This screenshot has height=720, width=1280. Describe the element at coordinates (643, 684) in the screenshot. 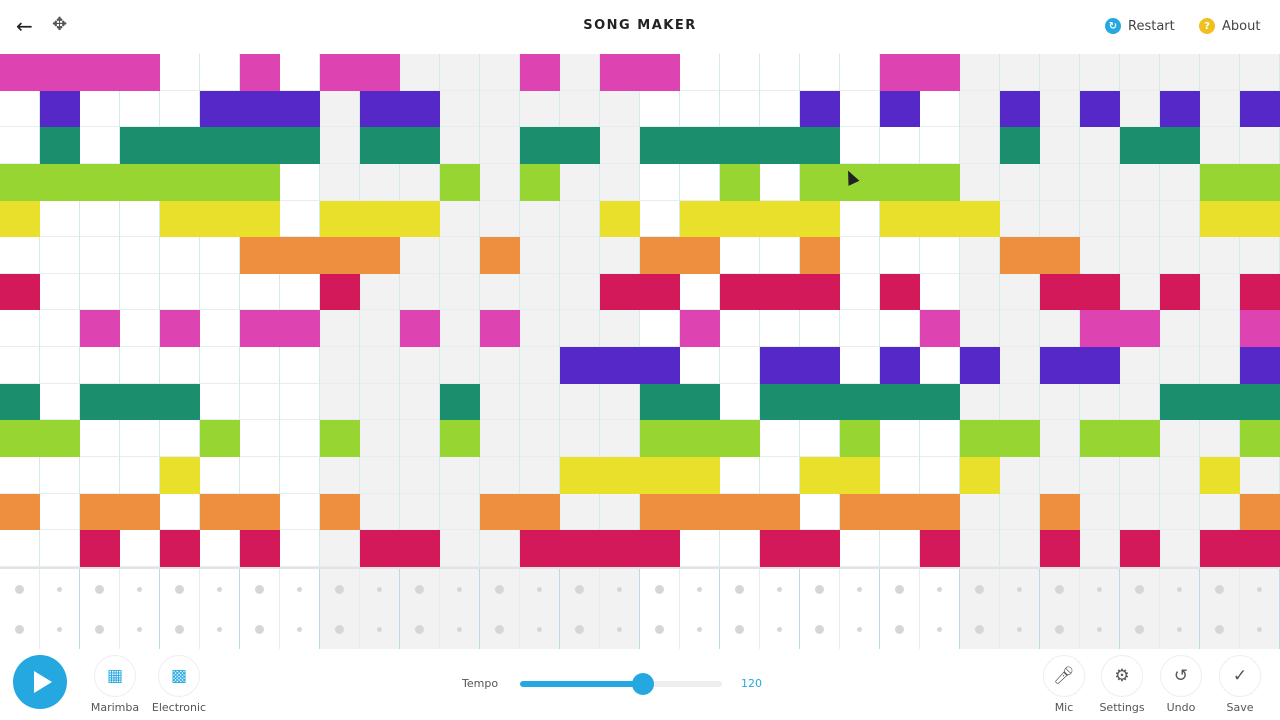

I see `tempo-handle` at that location.